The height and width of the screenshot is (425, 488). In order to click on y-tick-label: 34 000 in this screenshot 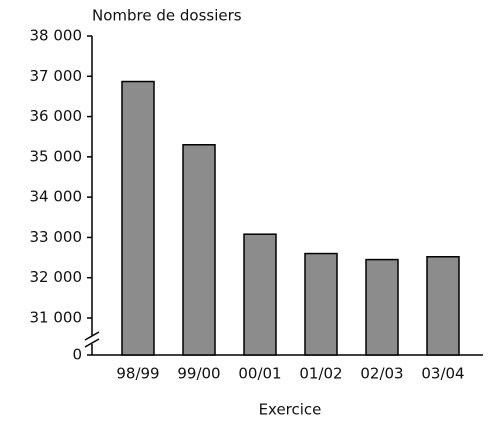, I will do `click(56, 197)`.